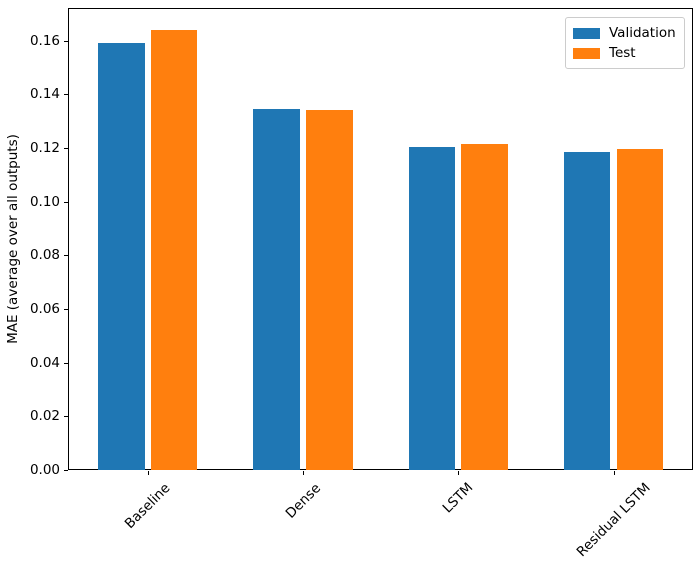  What do you see at coordinates (44, 416) in the screenshot?
I see `y-tick-label: 0.02` at bounding box center [44, 416].